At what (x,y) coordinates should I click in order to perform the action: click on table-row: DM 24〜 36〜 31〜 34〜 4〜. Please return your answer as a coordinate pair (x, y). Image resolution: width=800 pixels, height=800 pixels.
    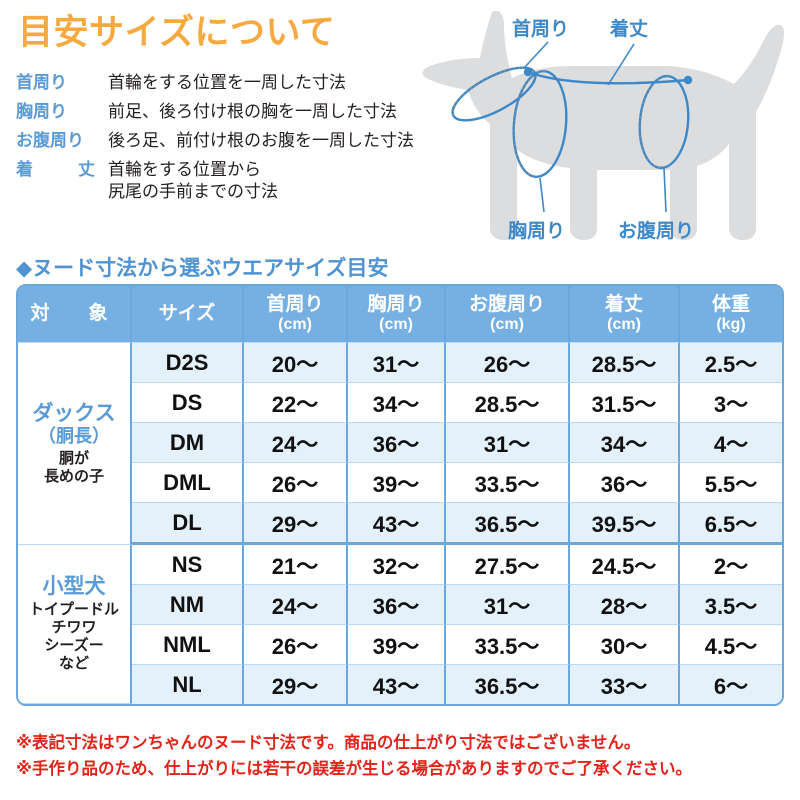
    Looking at the image, I should click on (400, 443).